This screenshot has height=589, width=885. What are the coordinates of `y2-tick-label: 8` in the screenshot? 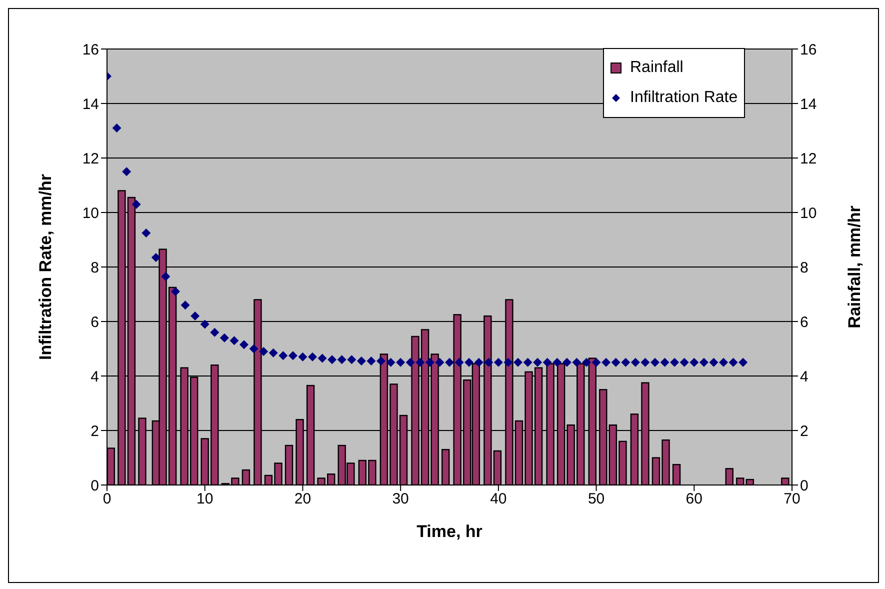 It's located at (804, 267).